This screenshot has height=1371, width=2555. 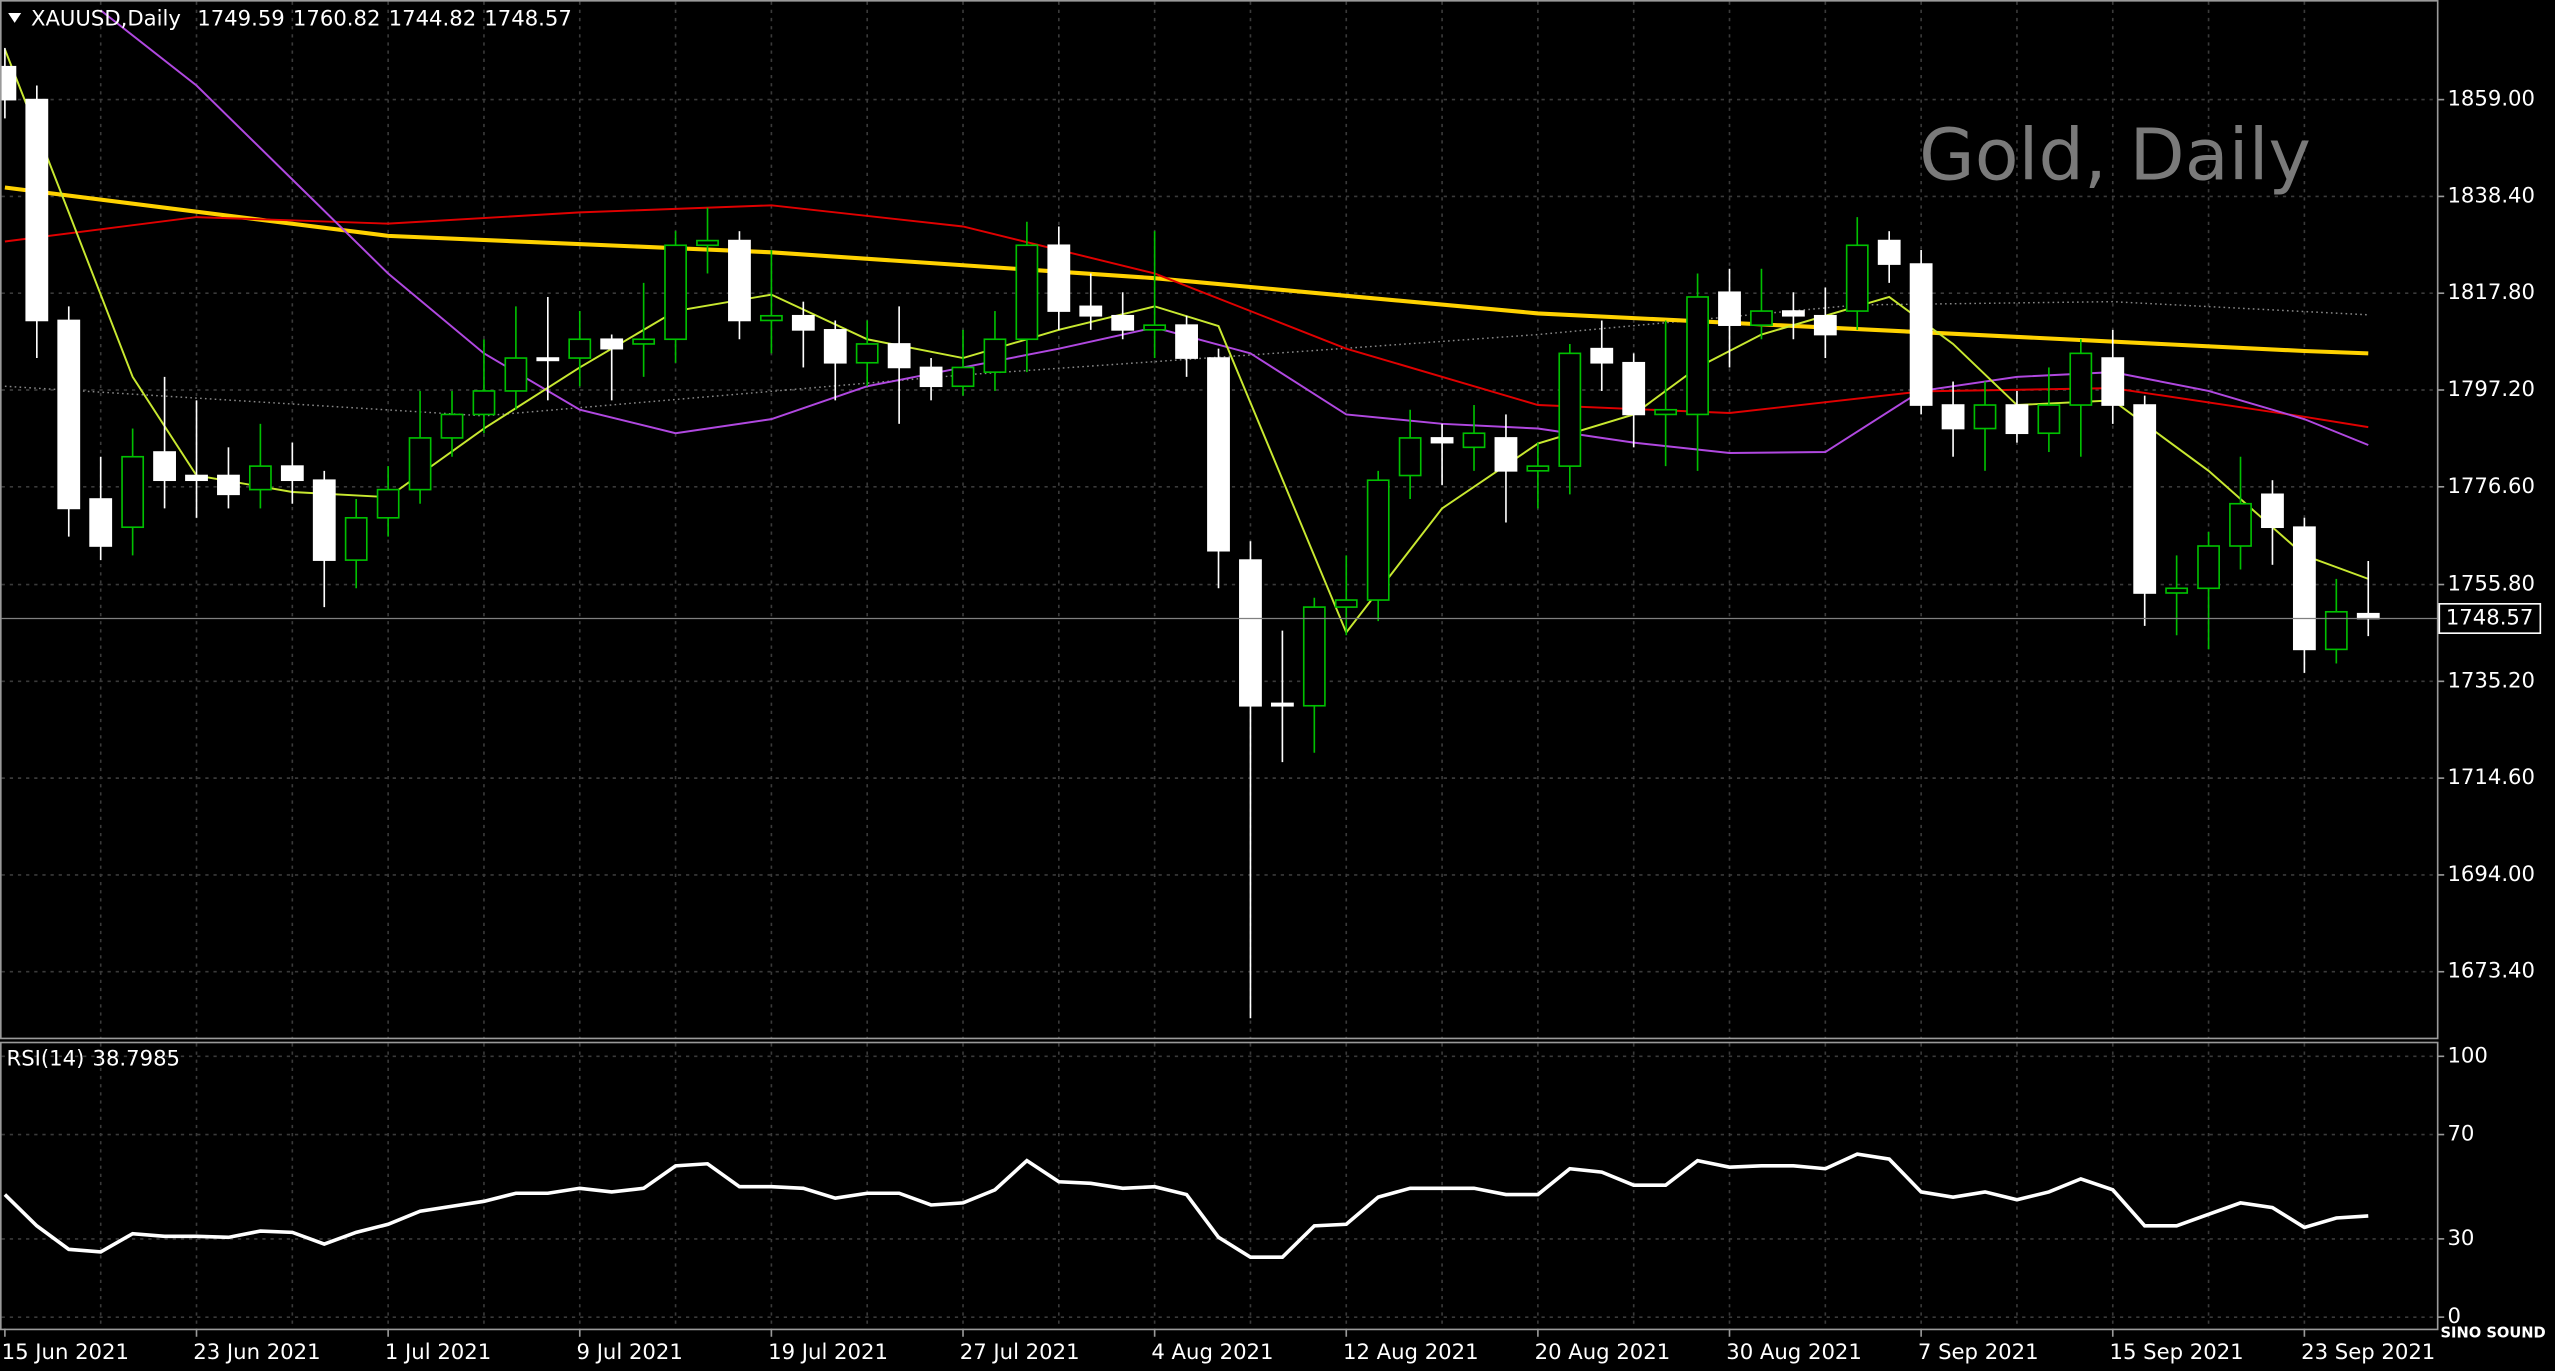 I want to click on current-price-label: 1748.57, so click(x=2490, y=617).